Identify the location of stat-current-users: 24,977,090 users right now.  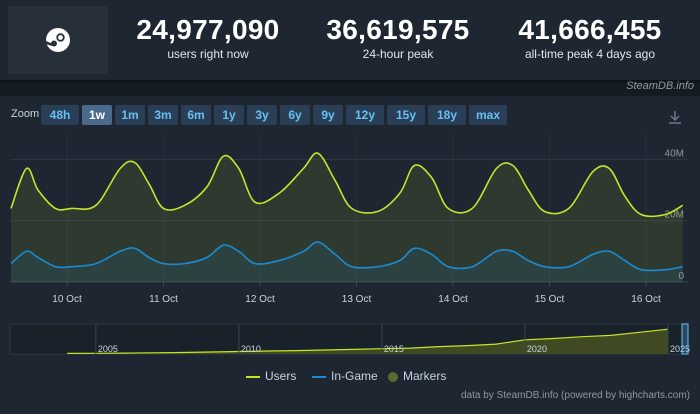
(208, 38).